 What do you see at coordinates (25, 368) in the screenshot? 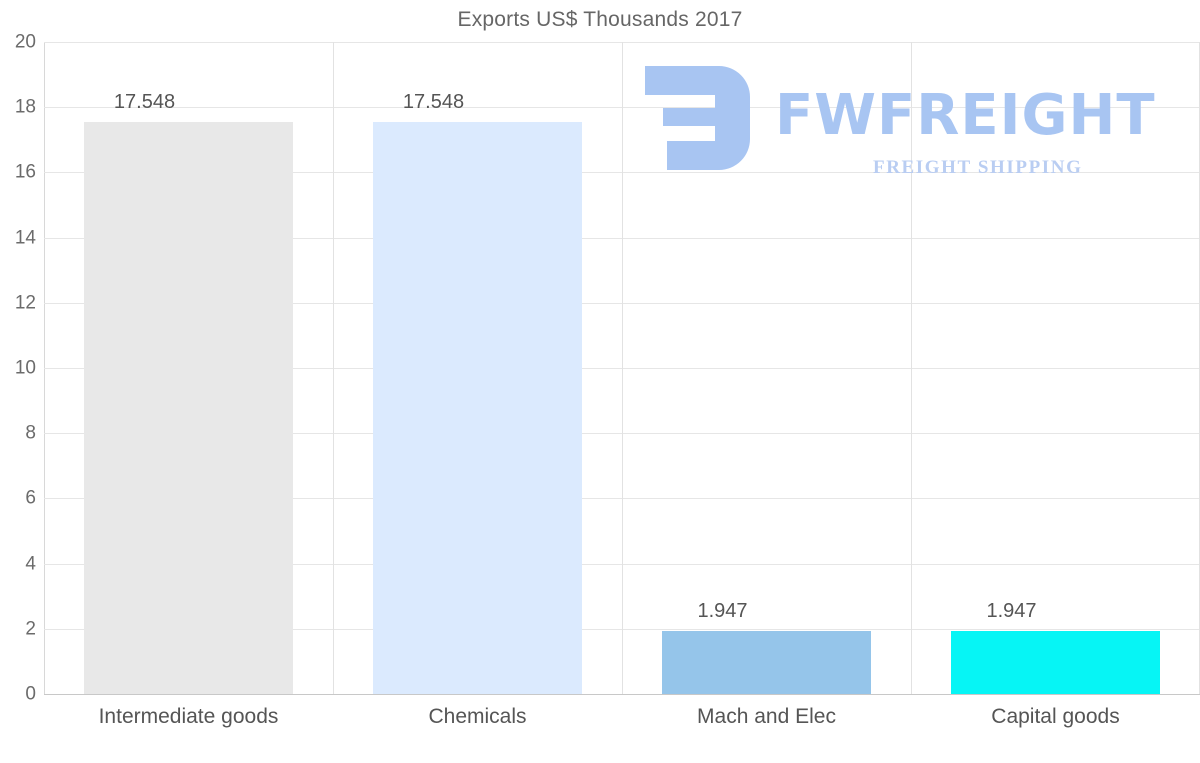
I see `y-axis-tick-label: 10` at bounding box center [25, 368].